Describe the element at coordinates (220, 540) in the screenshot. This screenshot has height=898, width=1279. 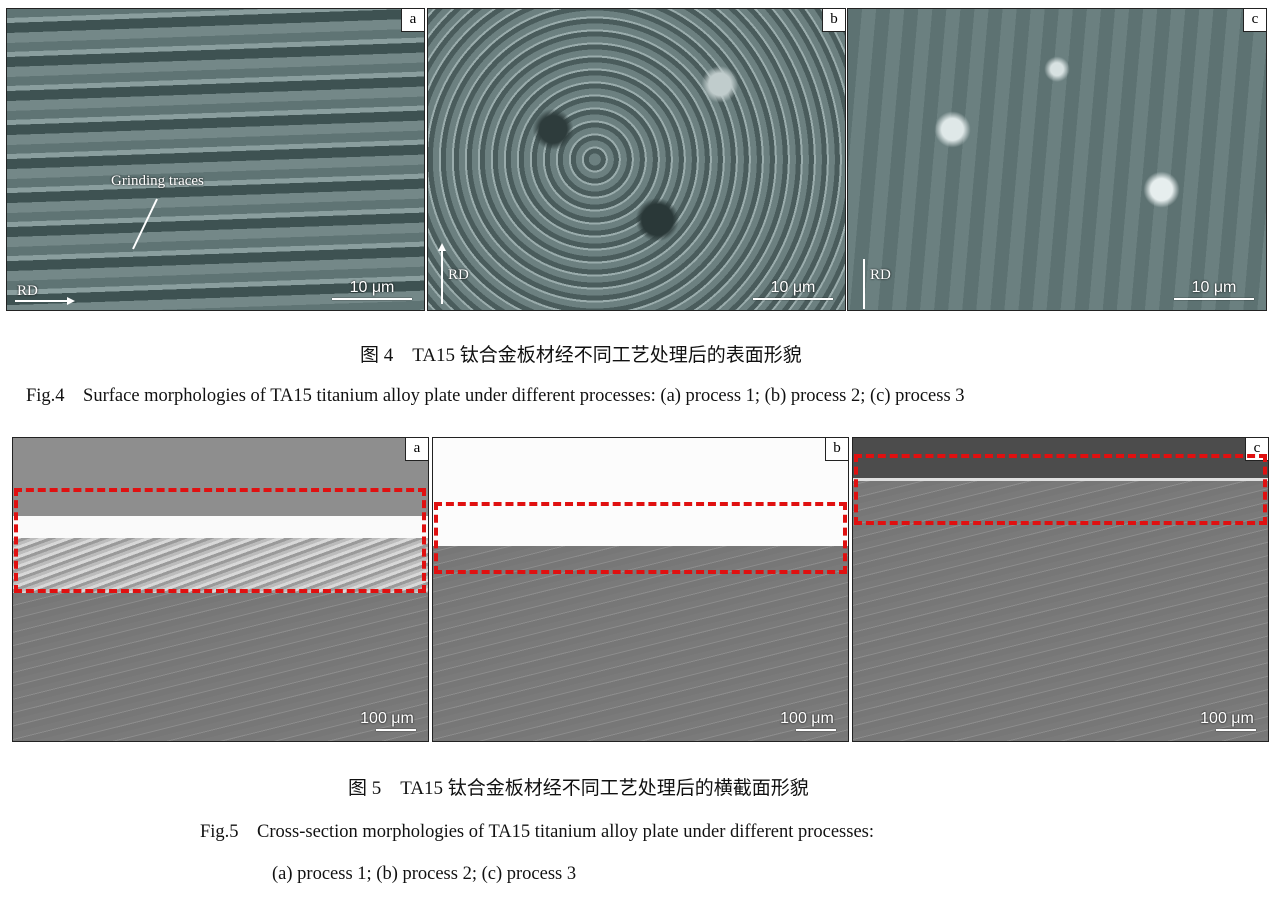
I see `highlight-box-a` at that location.